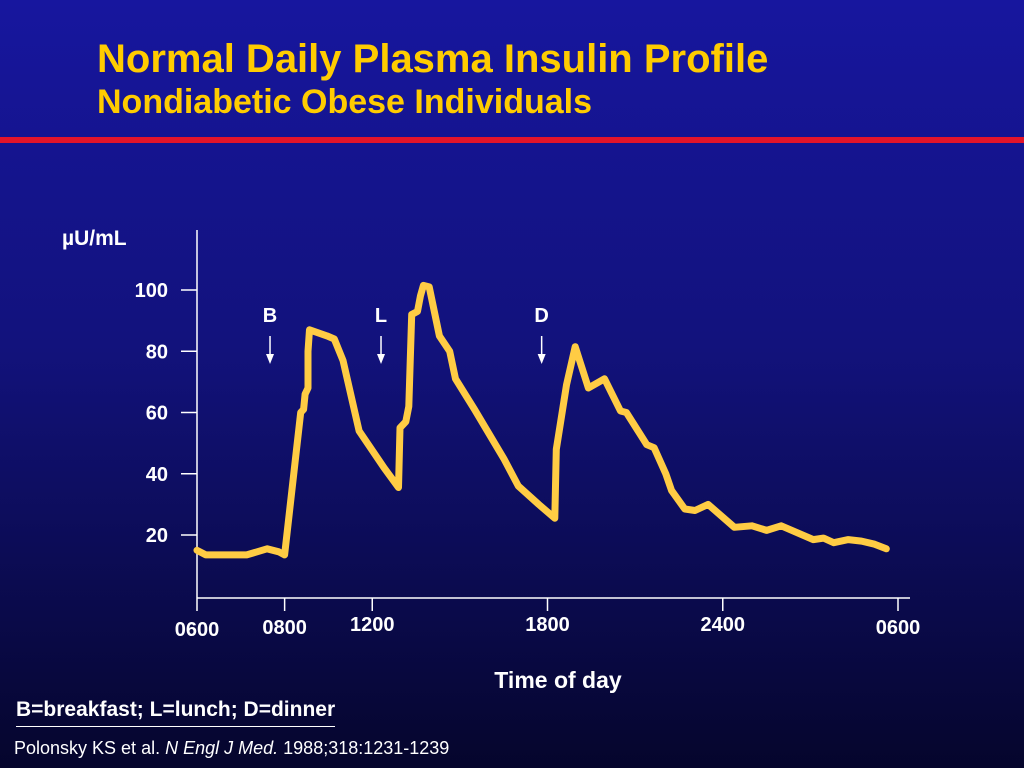 The image size is (1024, 768). What do you see at coordinates (157, 475) in the screenshot?
I see `y-tick-label-40: 40` at bounding box center [157, 475].